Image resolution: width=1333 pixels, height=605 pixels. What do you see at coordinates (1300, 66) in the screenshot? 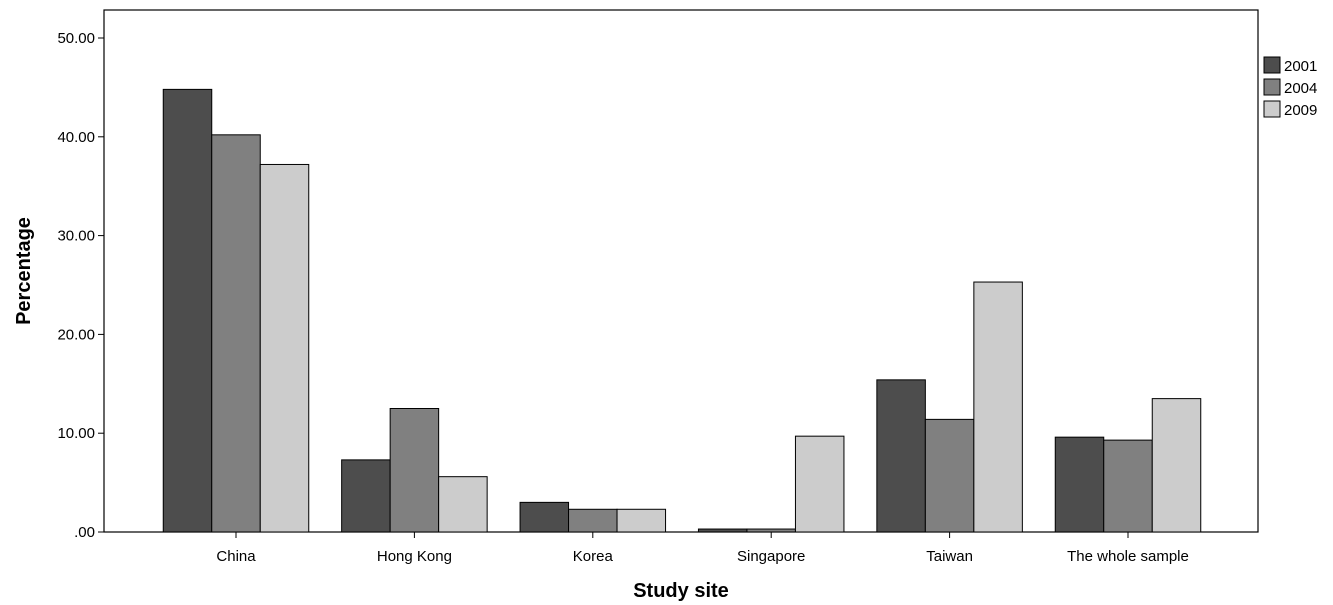
I see `legend-label: 2001` at bounding box center [1300, 66].